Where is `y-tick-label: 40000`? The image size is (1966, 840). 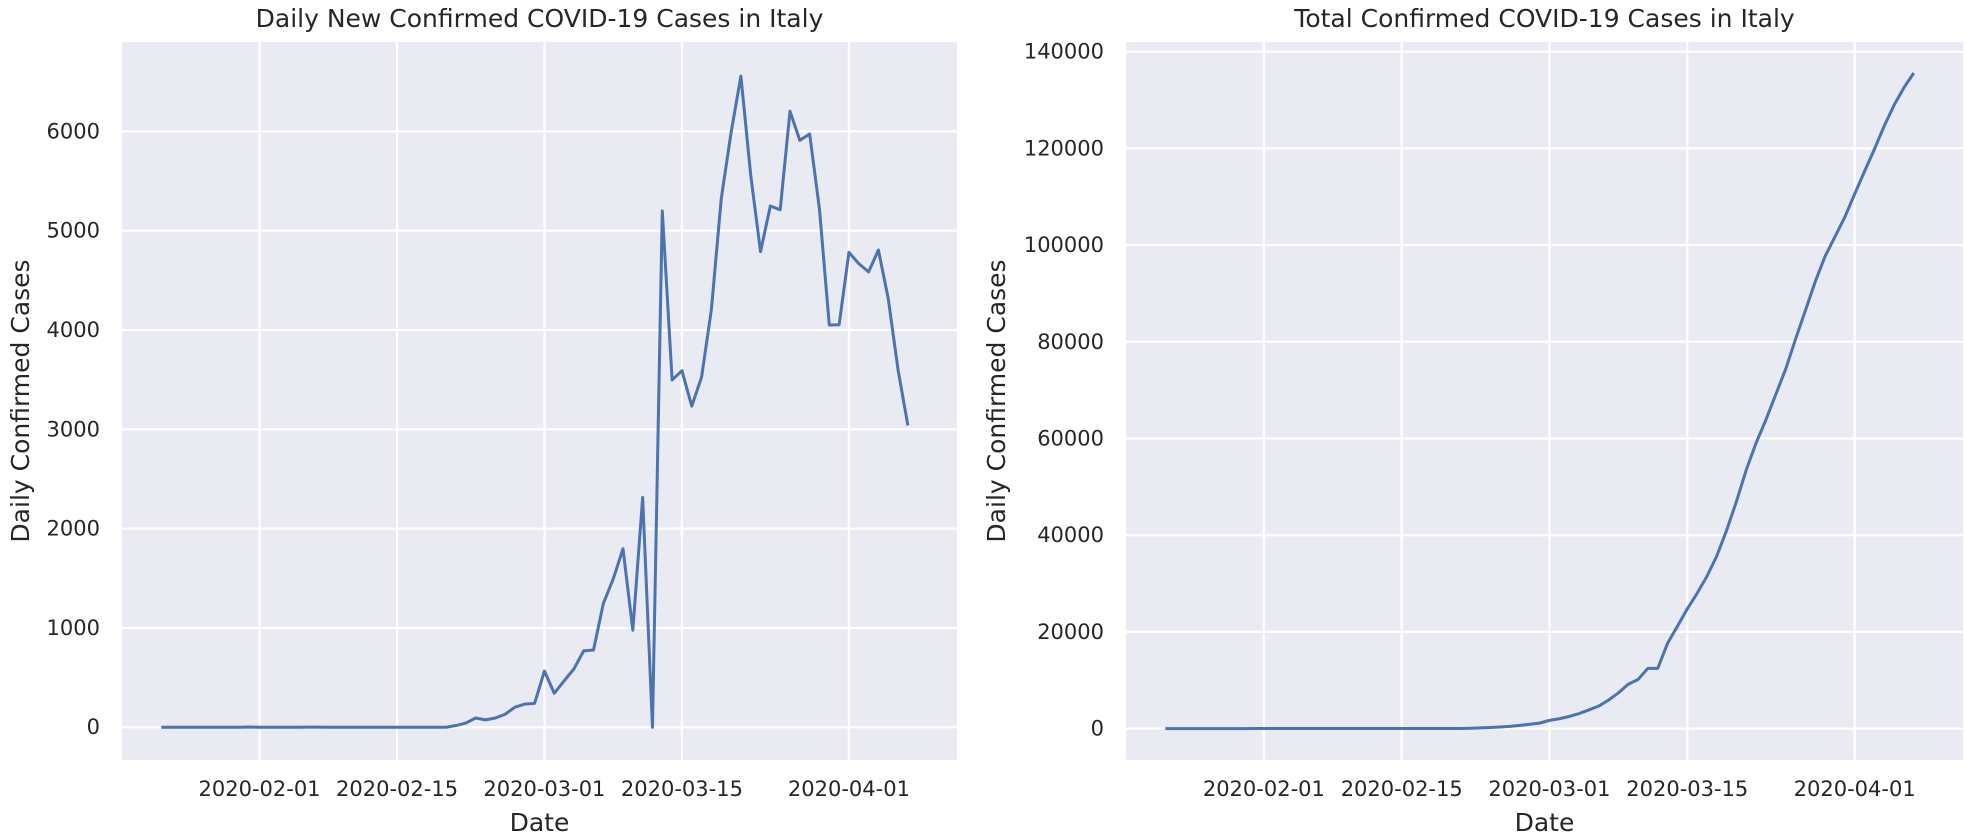
y-tick-label: 40000 is located at coordinates (1070, 535).